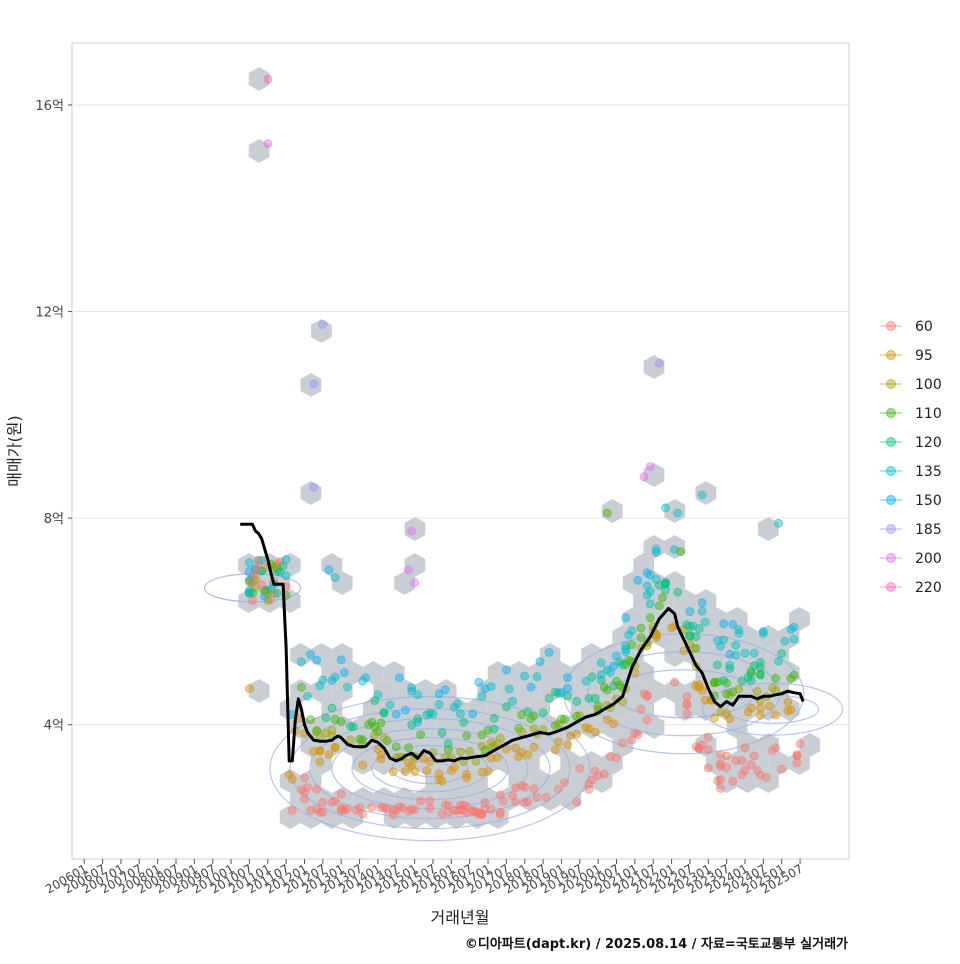 Image resolution: width=960 pixels, height=964 pixels. Describe the element at coordinates (928, 472) in the screenshot. I see `legend-label: 135` at that location.